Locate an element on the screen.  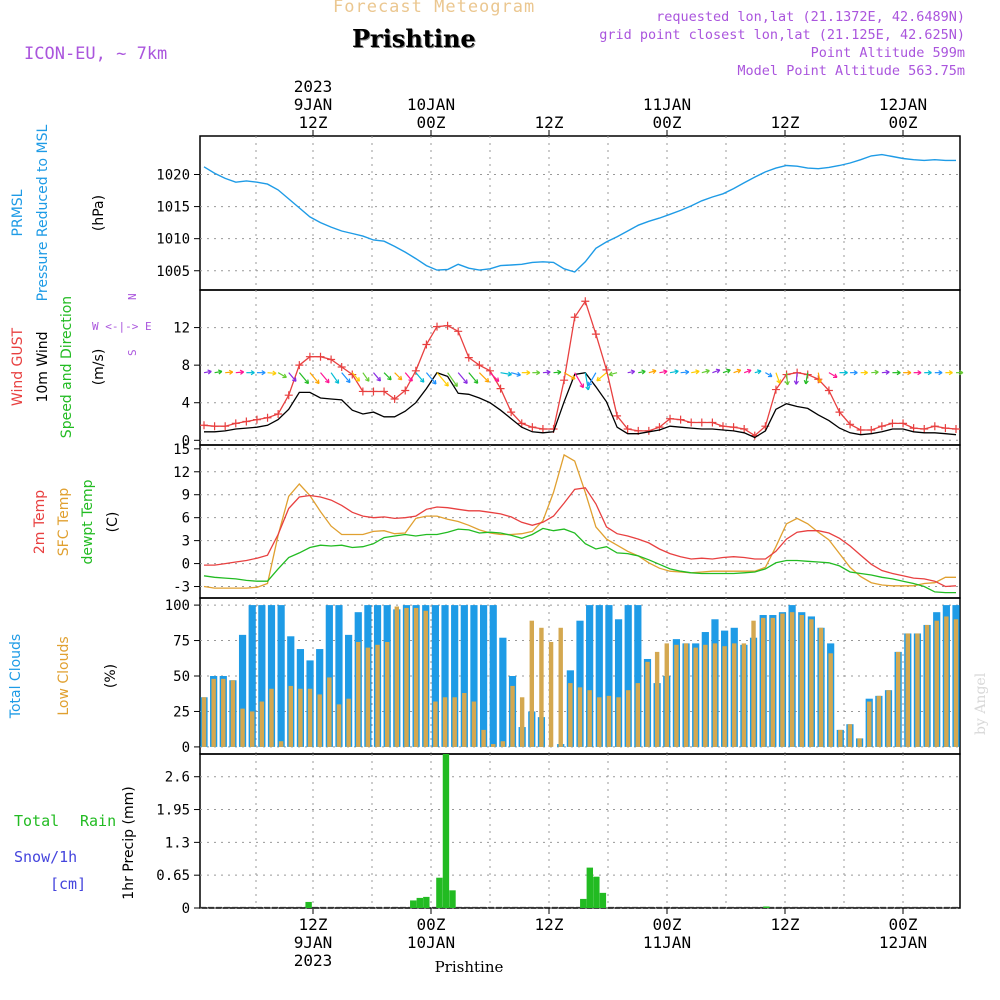
time-label-top: 10JAN is located at coordinates (431, 104).